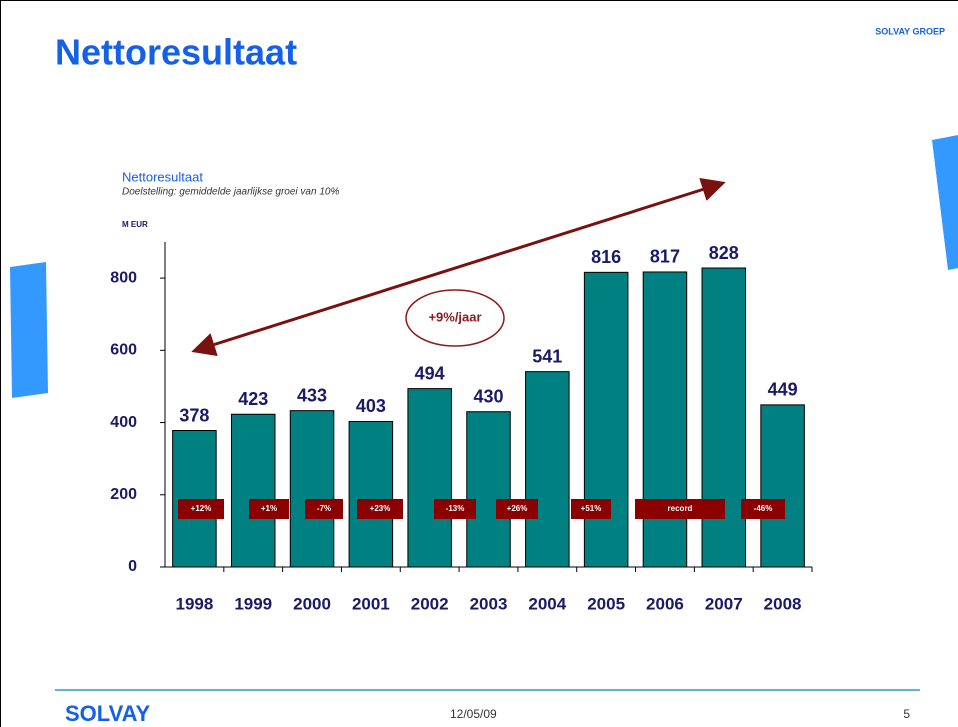 This screenshot has height=727, width=958. What do you see at coordinates (783, 603) in the screenshot?
I see `x-tick-label: 2008` at bounding box center [783, 603].